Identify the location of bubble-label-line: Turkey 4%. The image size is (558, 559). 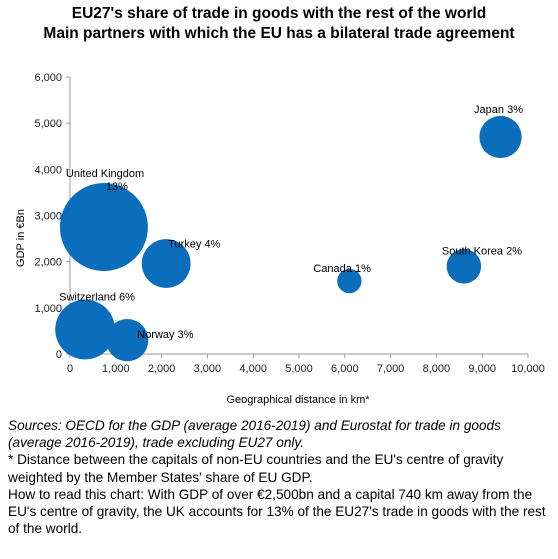
(194, 245).